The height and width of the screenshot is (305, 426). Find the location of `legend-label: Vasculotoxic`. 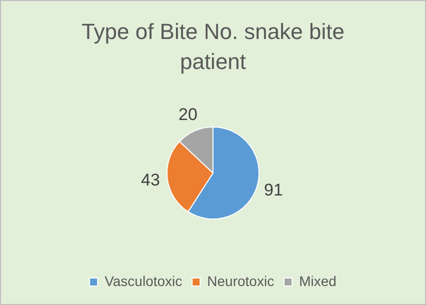

legend-label: Vasculotoxic is located at coordinates (143, 280).